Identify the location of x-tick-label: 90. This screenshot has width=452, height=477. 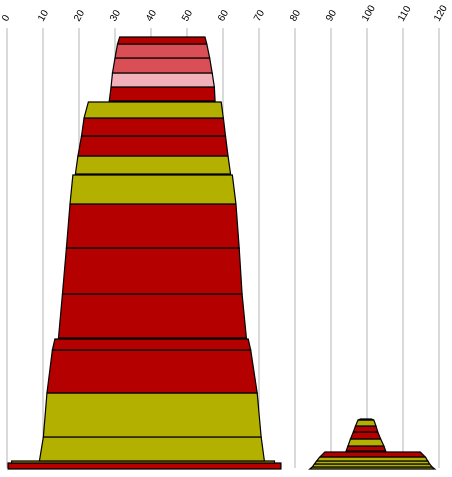
(331, 16).